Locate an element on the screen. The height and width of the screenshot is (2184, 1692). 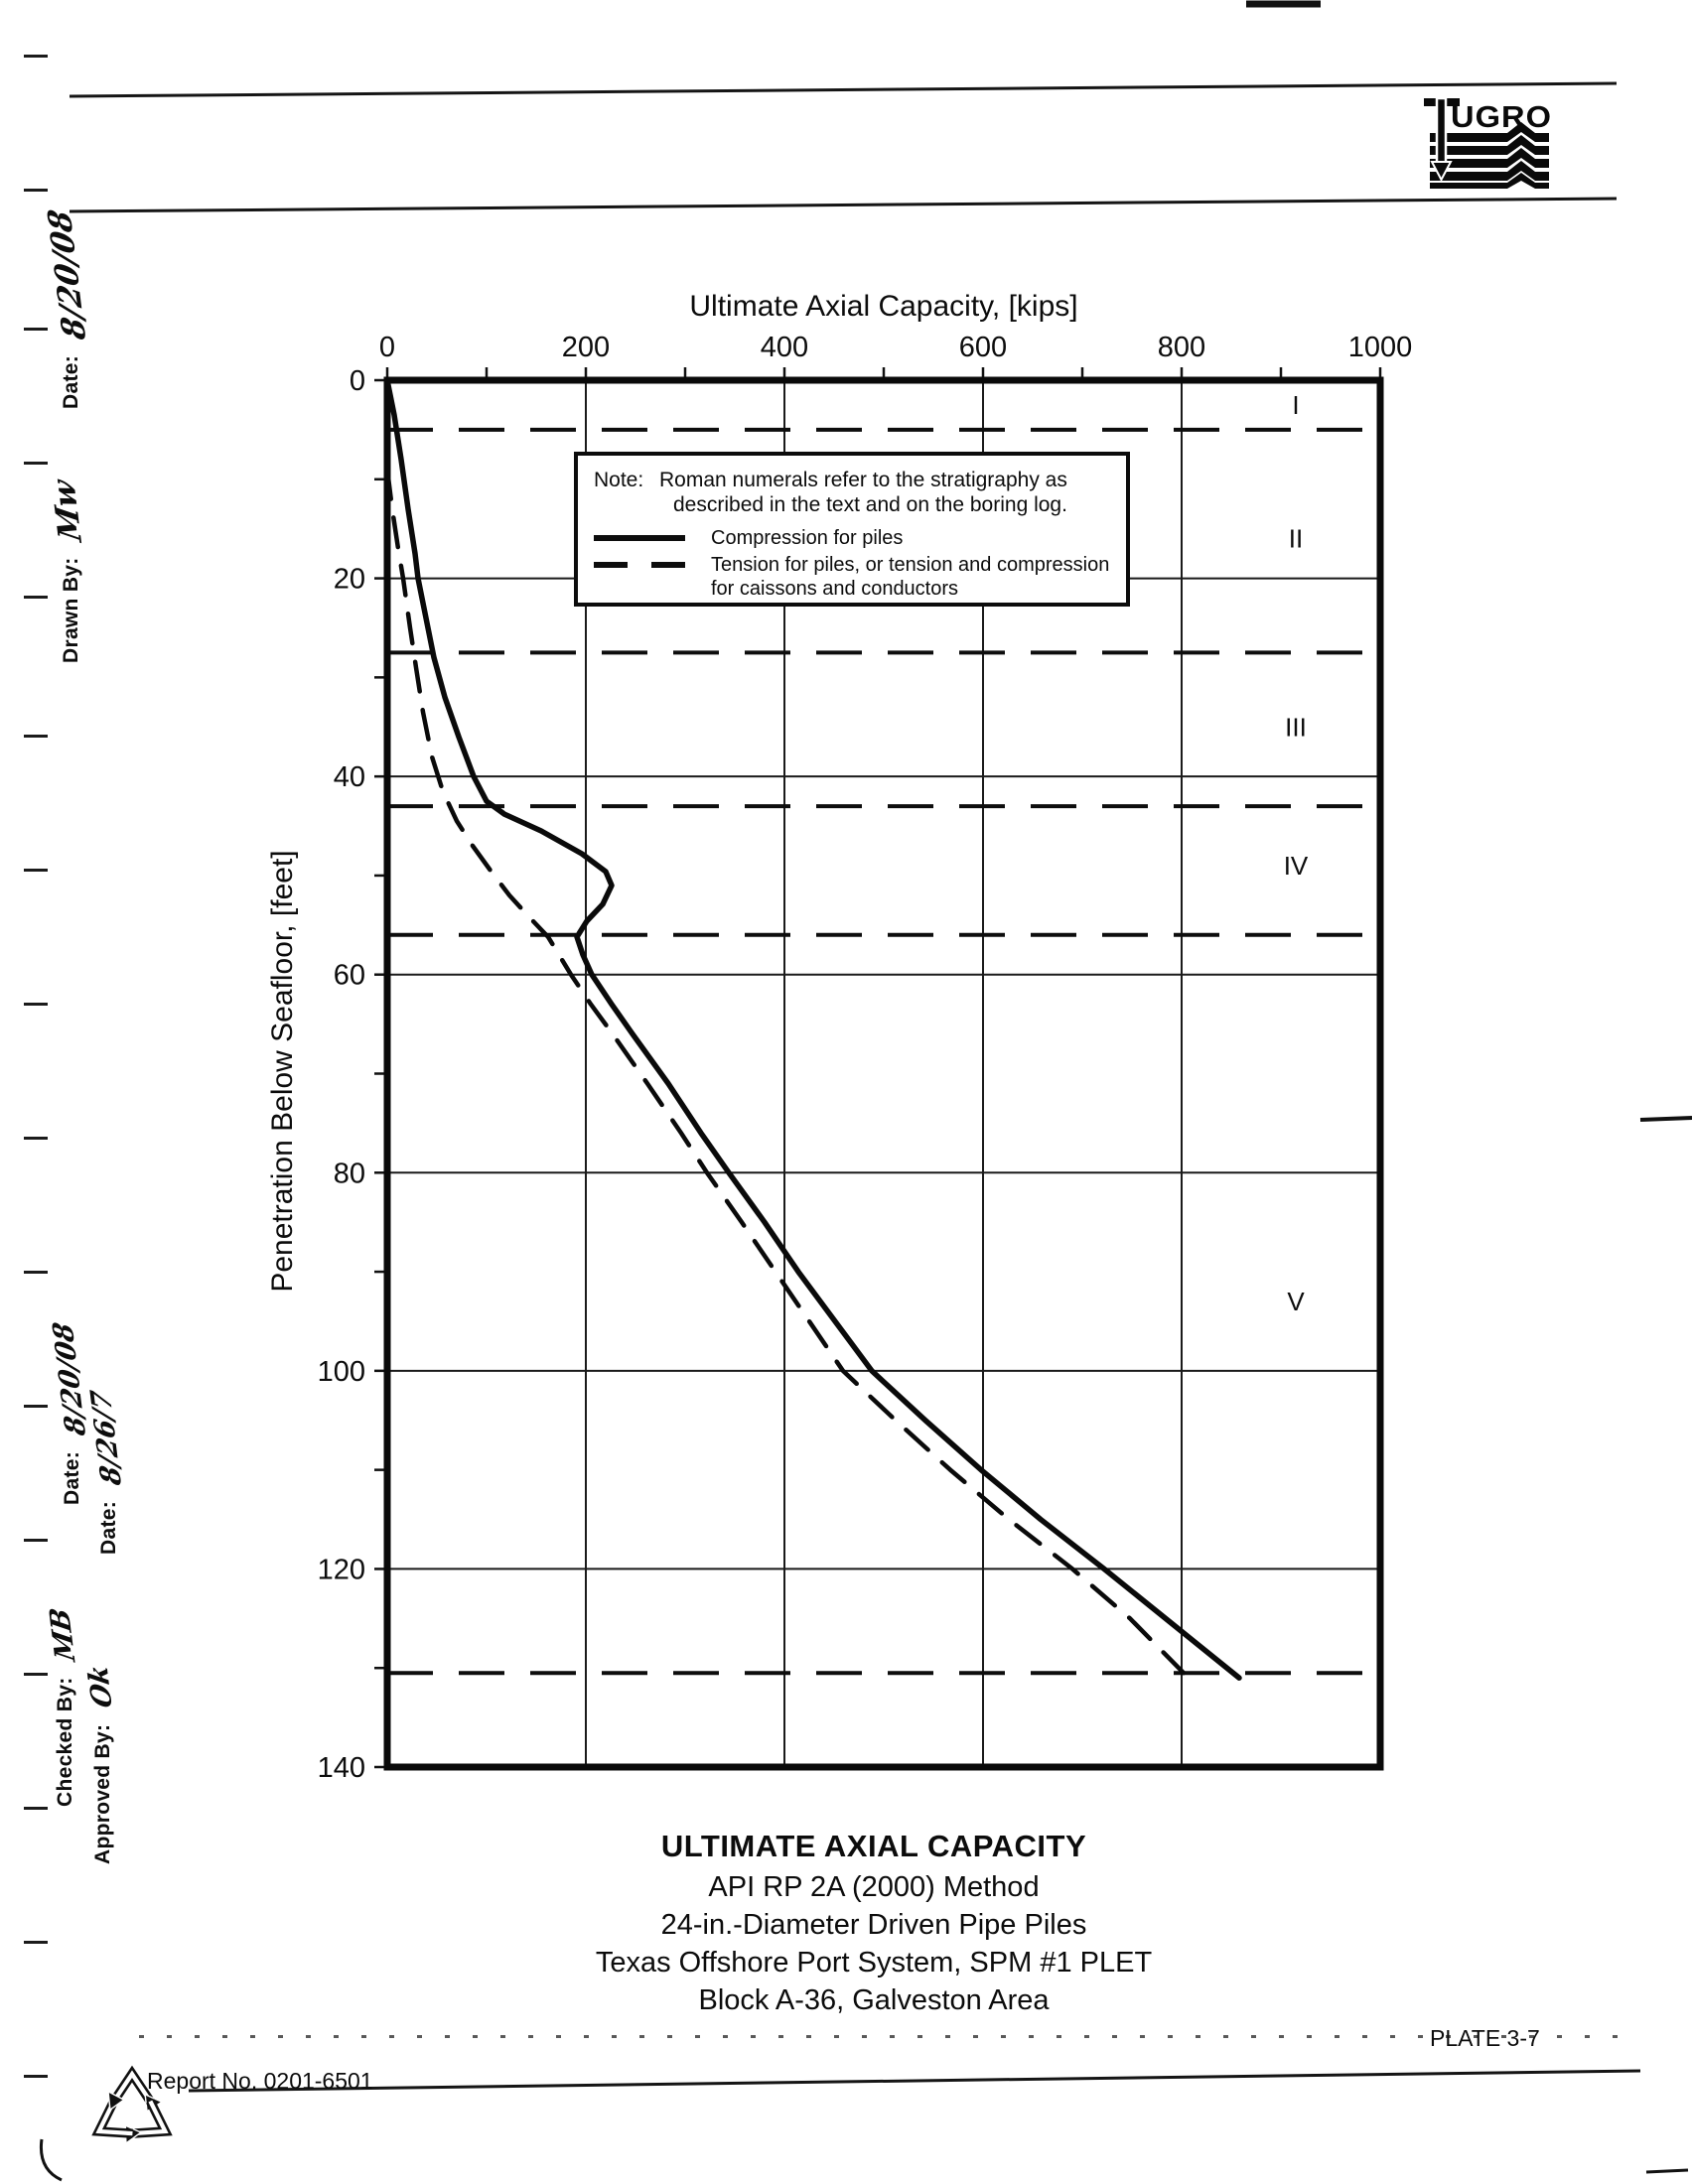
sidebar-approved-by: Approved By: Ok is located at coordinates (100, 1763).